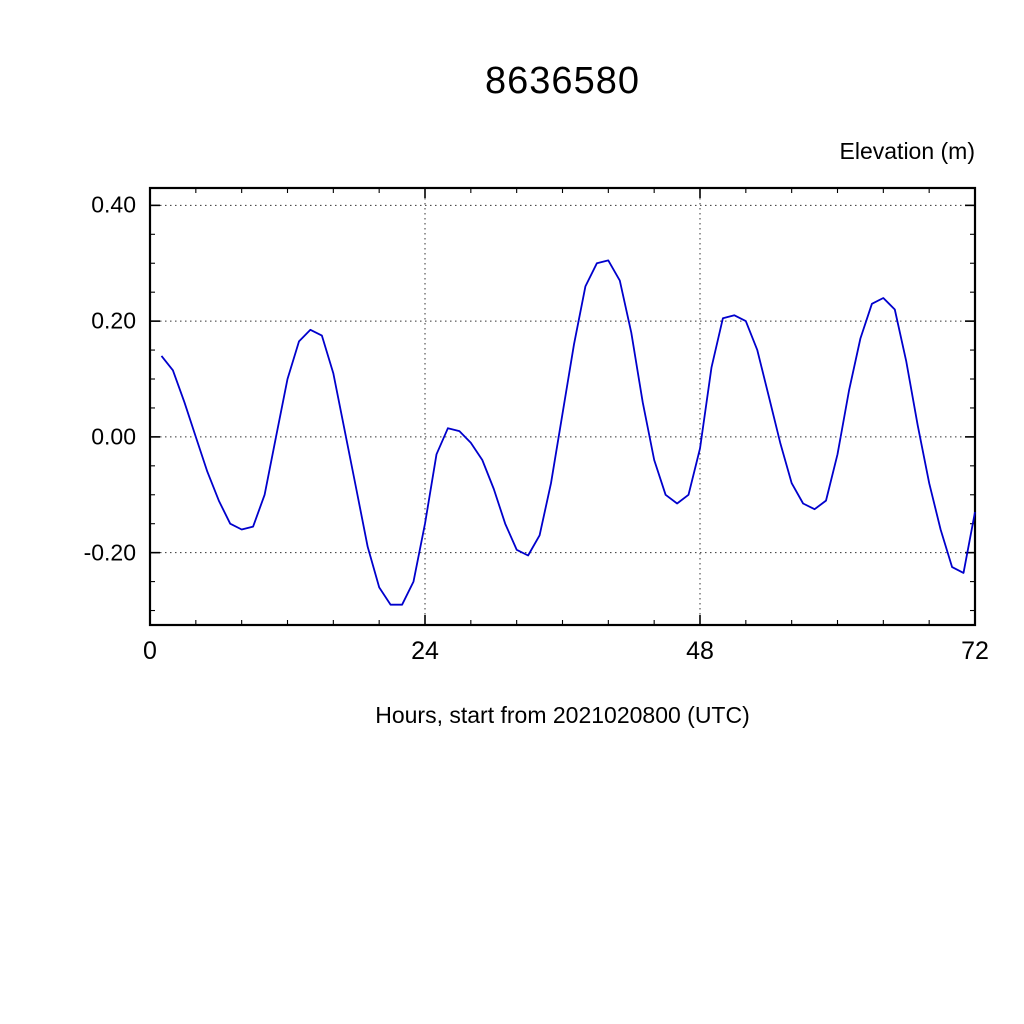 The image size is (1024, 1024). What do you see at coordinates (113, 436) in the screenshot?
I see `y-tick-label: 0.00` at bounding box center [113, 436].